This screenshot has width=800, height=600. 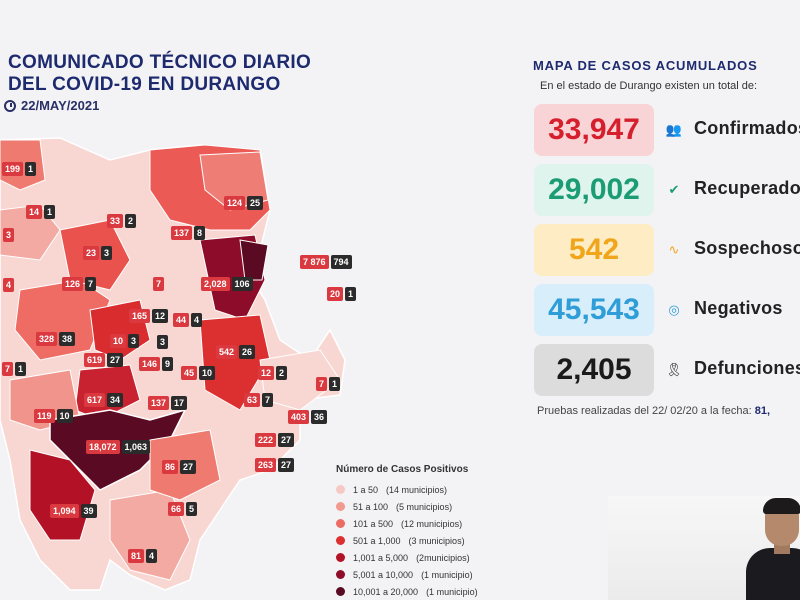 What do you see at coordinates (282, 373) in the screenshot?
I see `label-deaths: 2` at bounding box center [282, 373].